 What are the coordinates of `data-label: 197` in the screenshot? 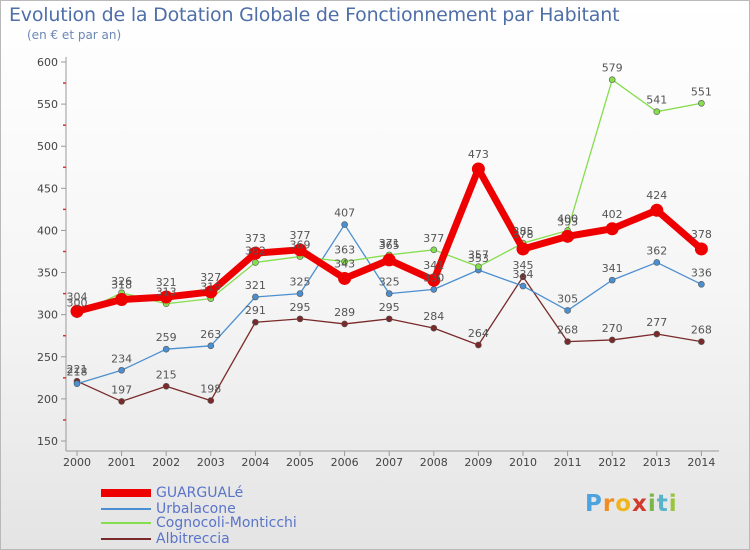 It's located at (121, 389).